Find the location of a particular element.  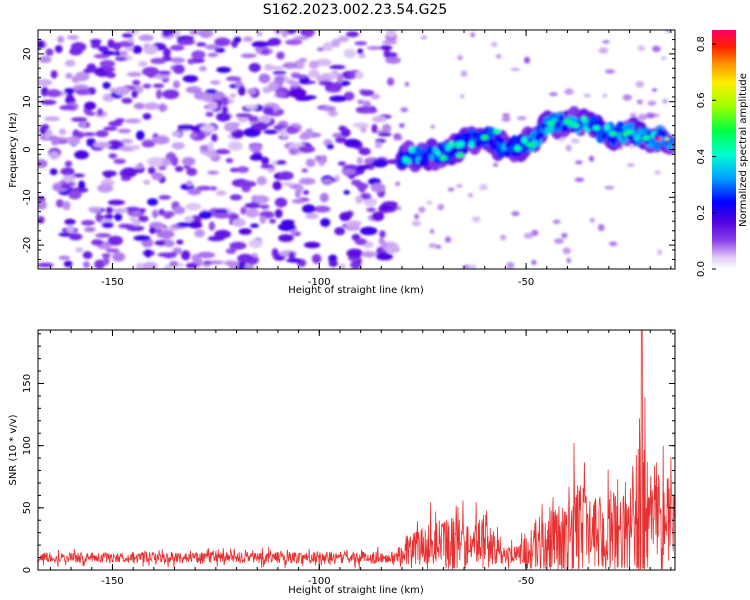

snr-y-label: SNR (10 * v/v) is located at coordinates (13, 449).